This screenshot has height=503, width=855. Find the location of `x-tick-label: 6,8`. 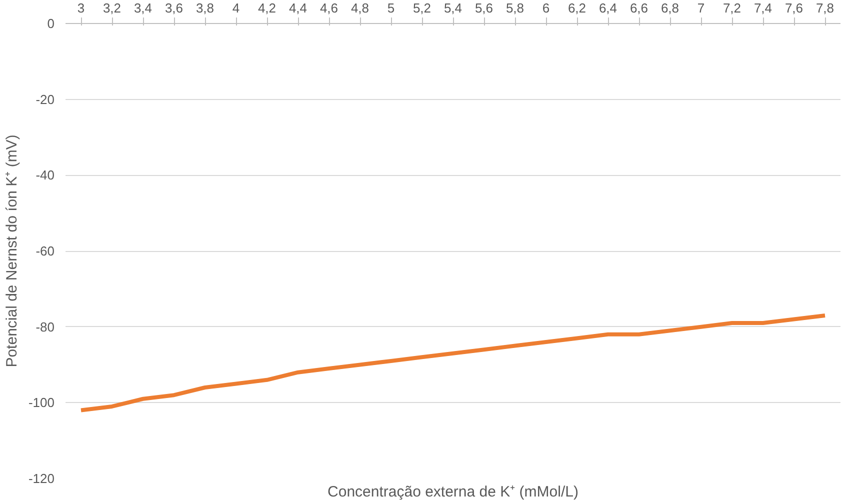

x-tick-label: 6,8 is located at coordinates (670, 8).